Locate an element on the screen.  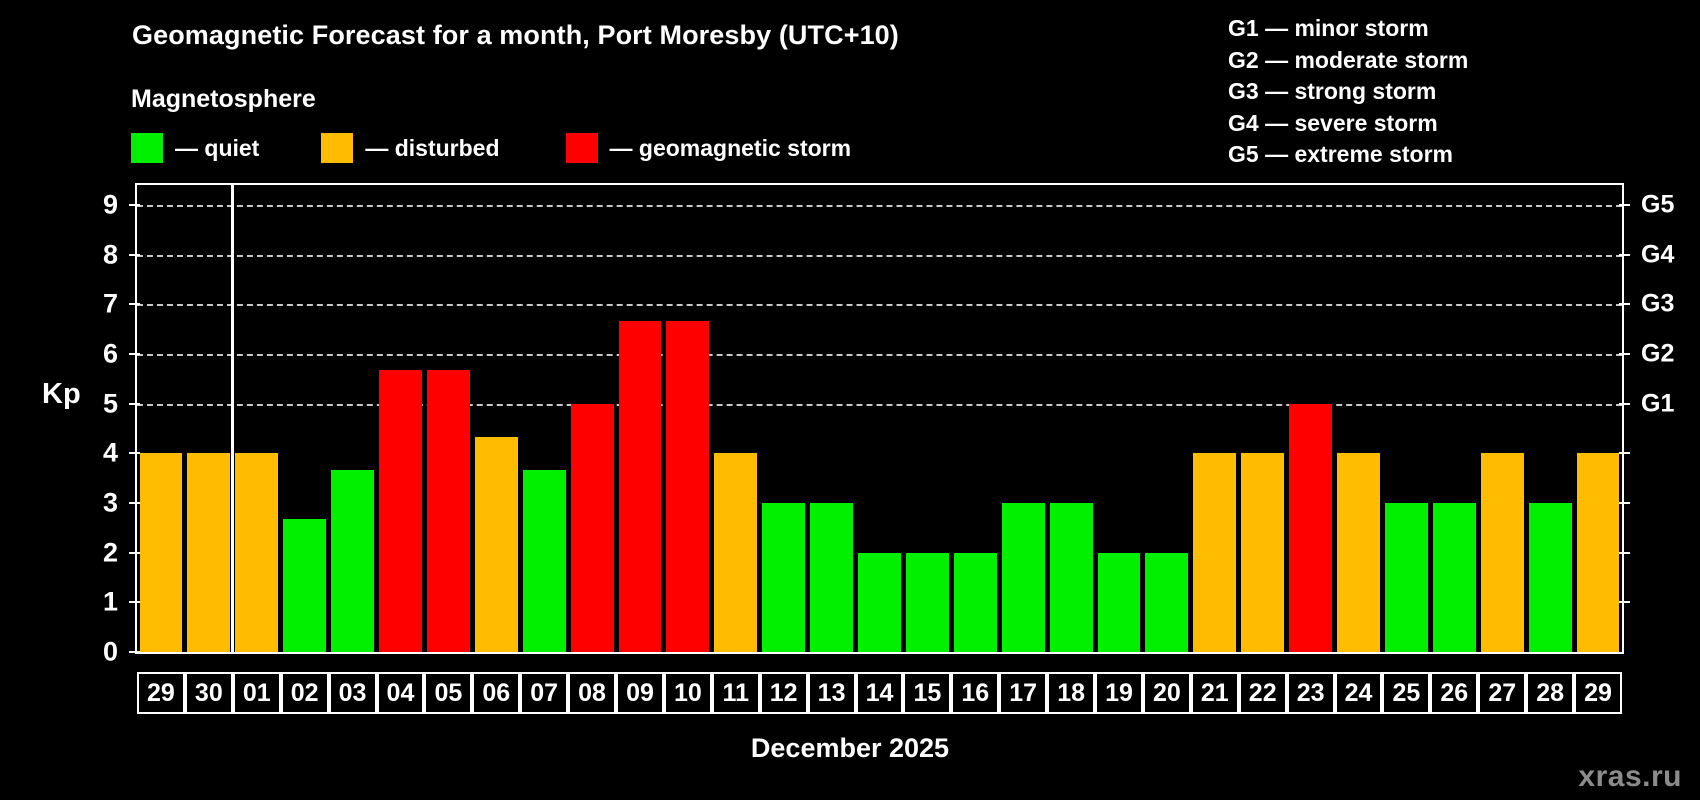
date-label-14-15: 14 is located at coordinates (879, 693).